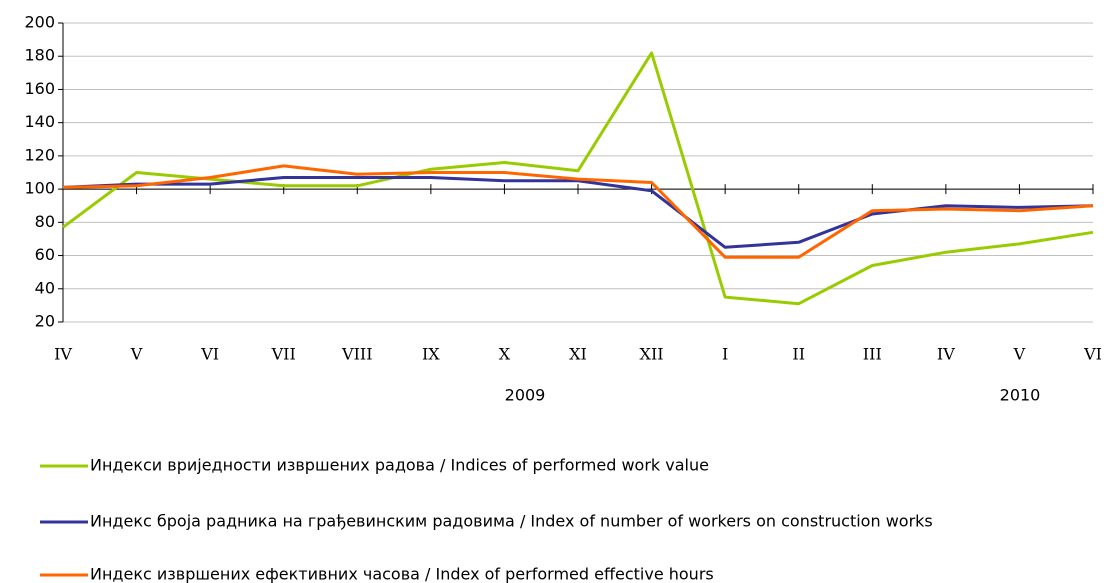  What do you see at coordinates (39, 188) in the screenshot?
I see `y-tick-label: 100` at bounding box center [39, 188].